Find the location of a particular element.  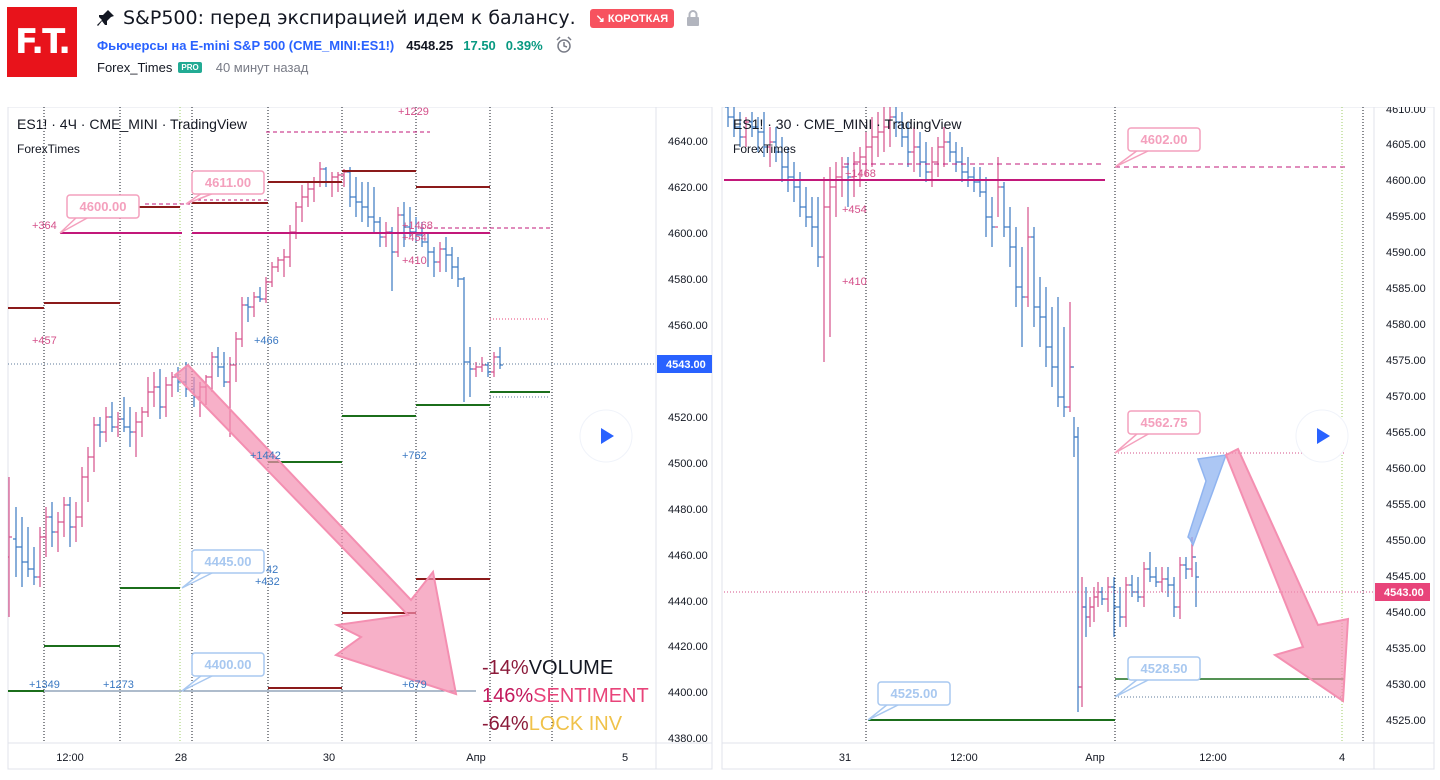

annotation-label: +1442 is located at coordinates (265, 456).